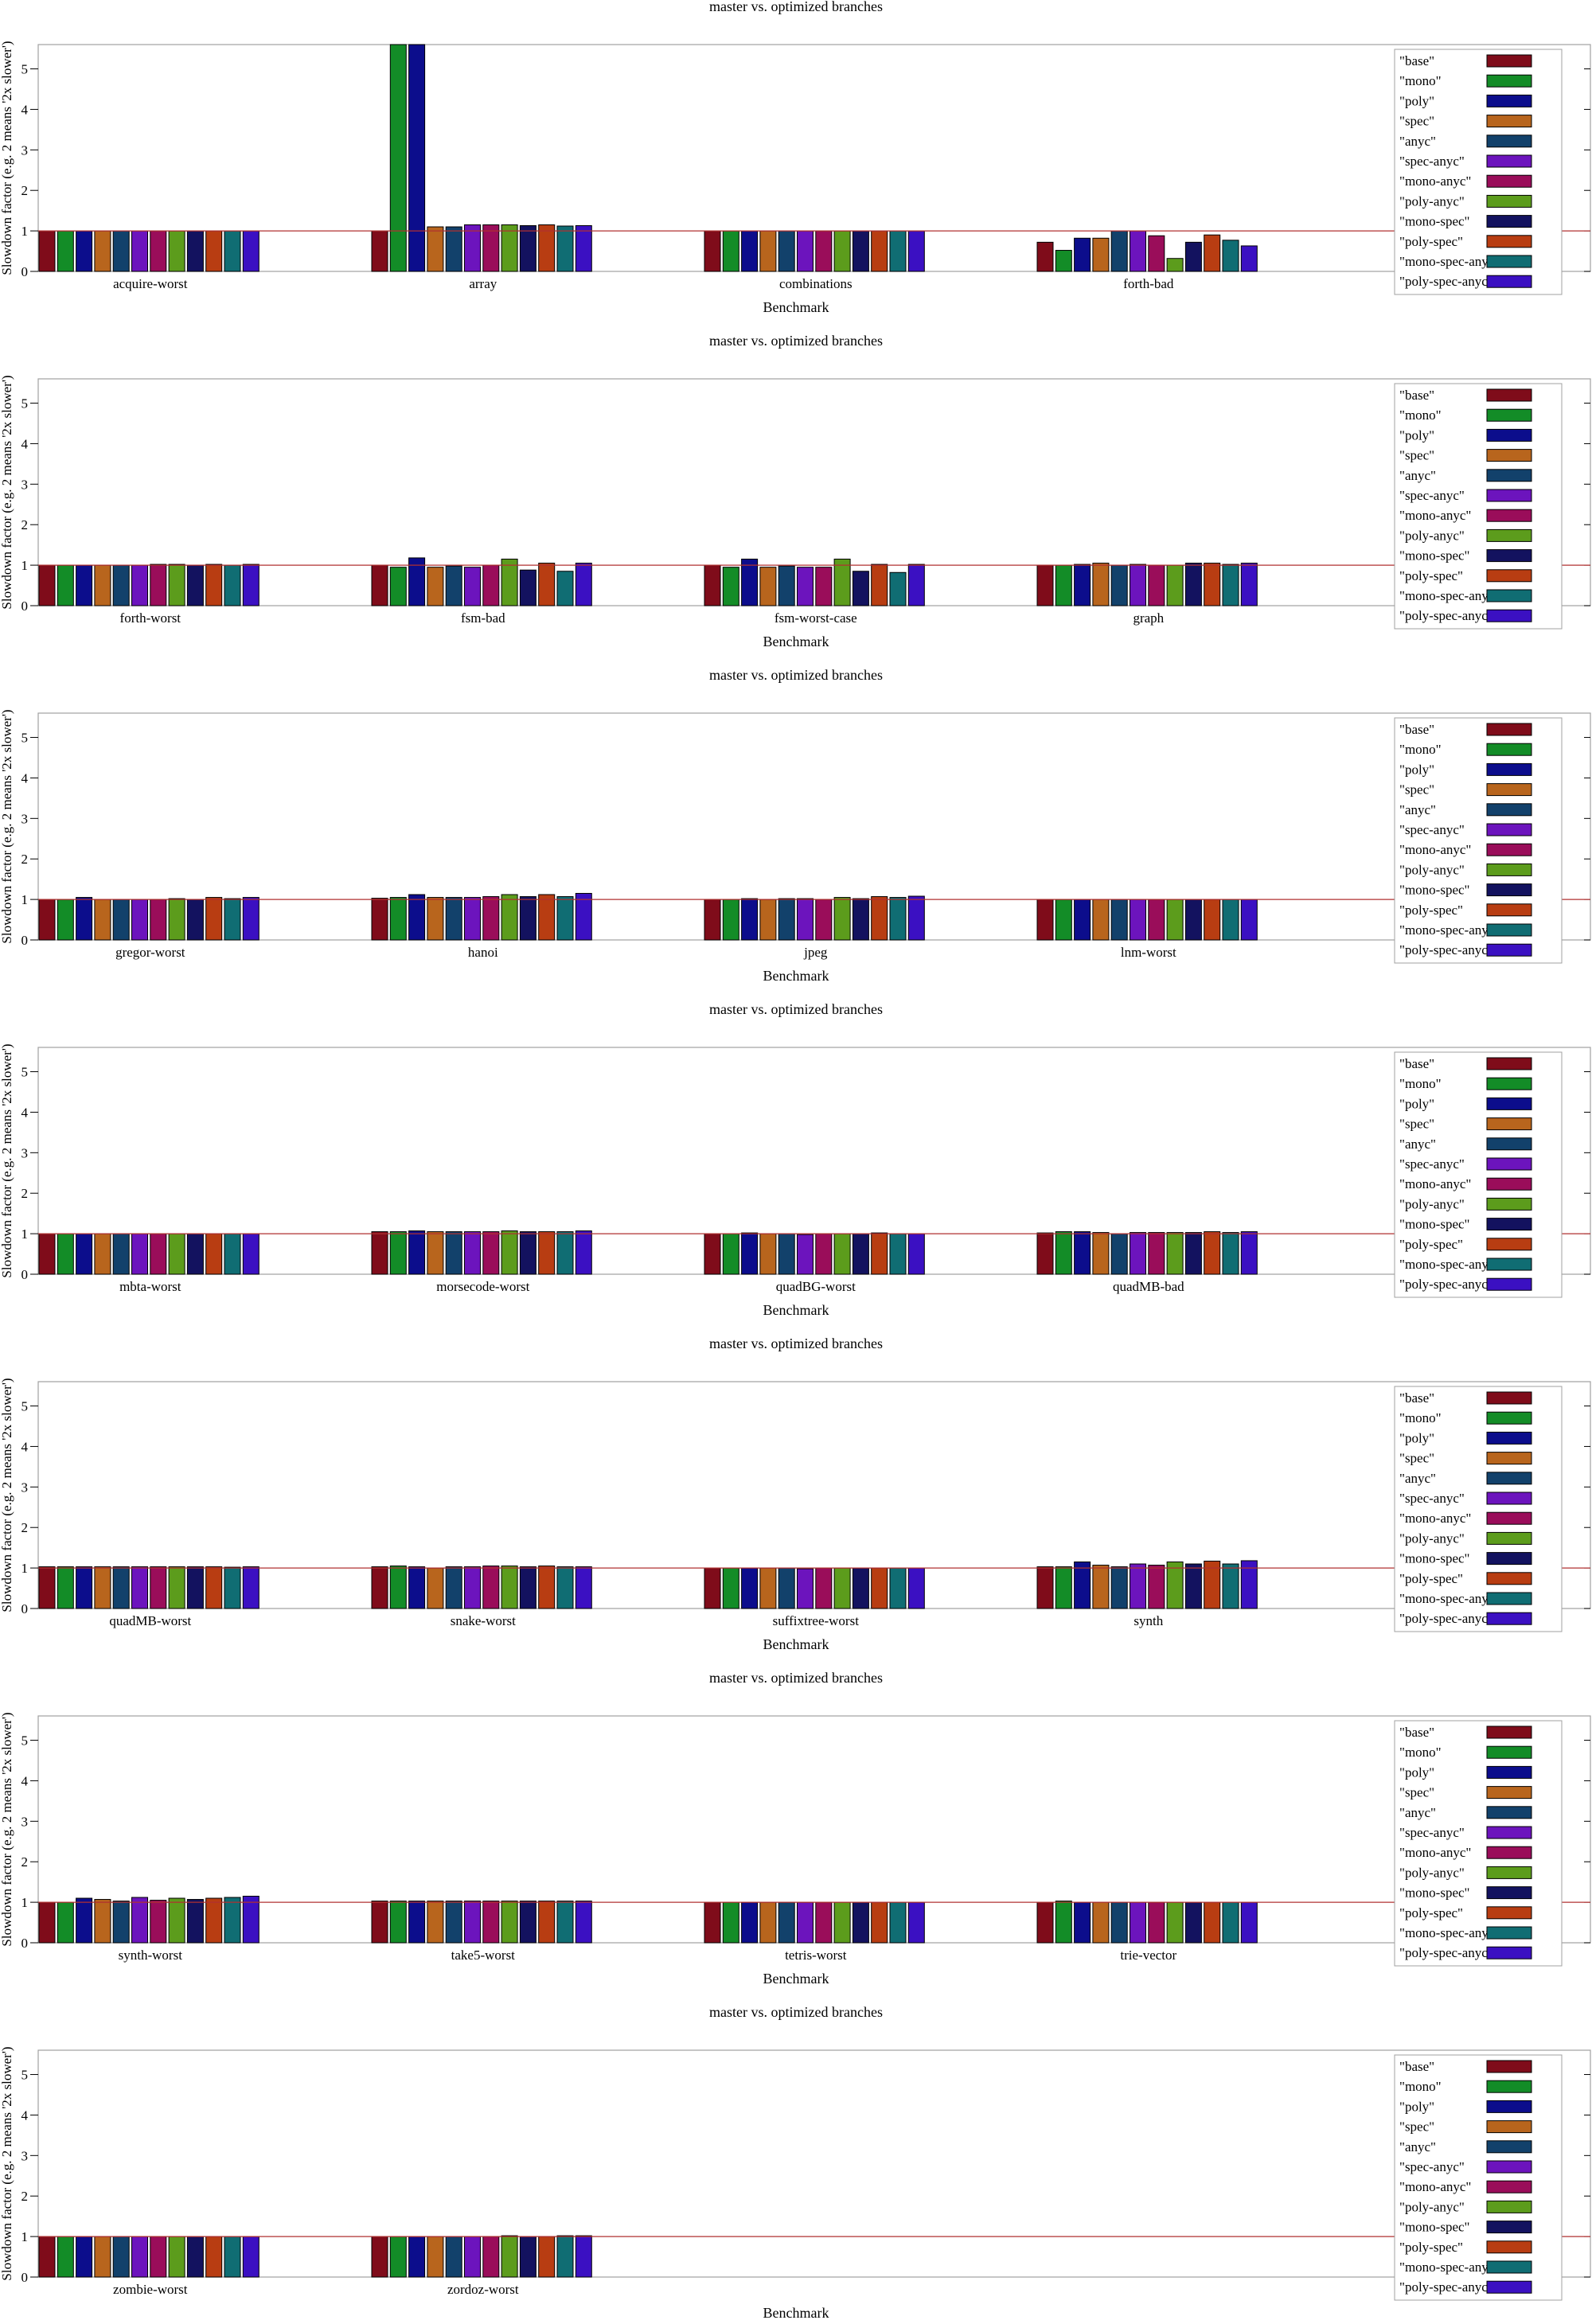  What do you see at coordinates (1435, 1852) in the screenshot?
I see `legend-label: "mono-anyc"` at bounding box center [1435, 1852].